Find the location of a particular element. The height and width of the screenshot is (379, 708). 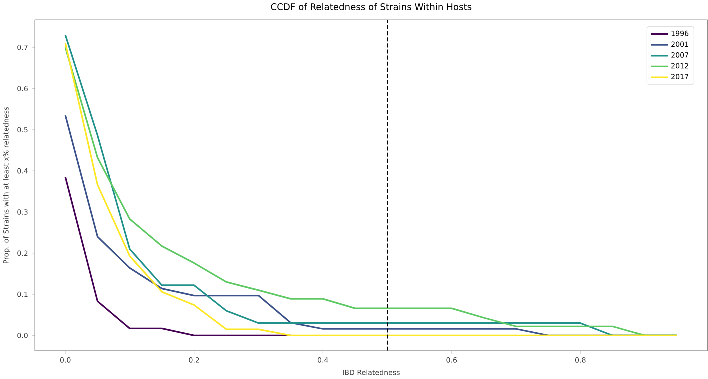

chart-title: CCDF of Relatedness of Strains Within Hosts is located at coordinates (371, 7).